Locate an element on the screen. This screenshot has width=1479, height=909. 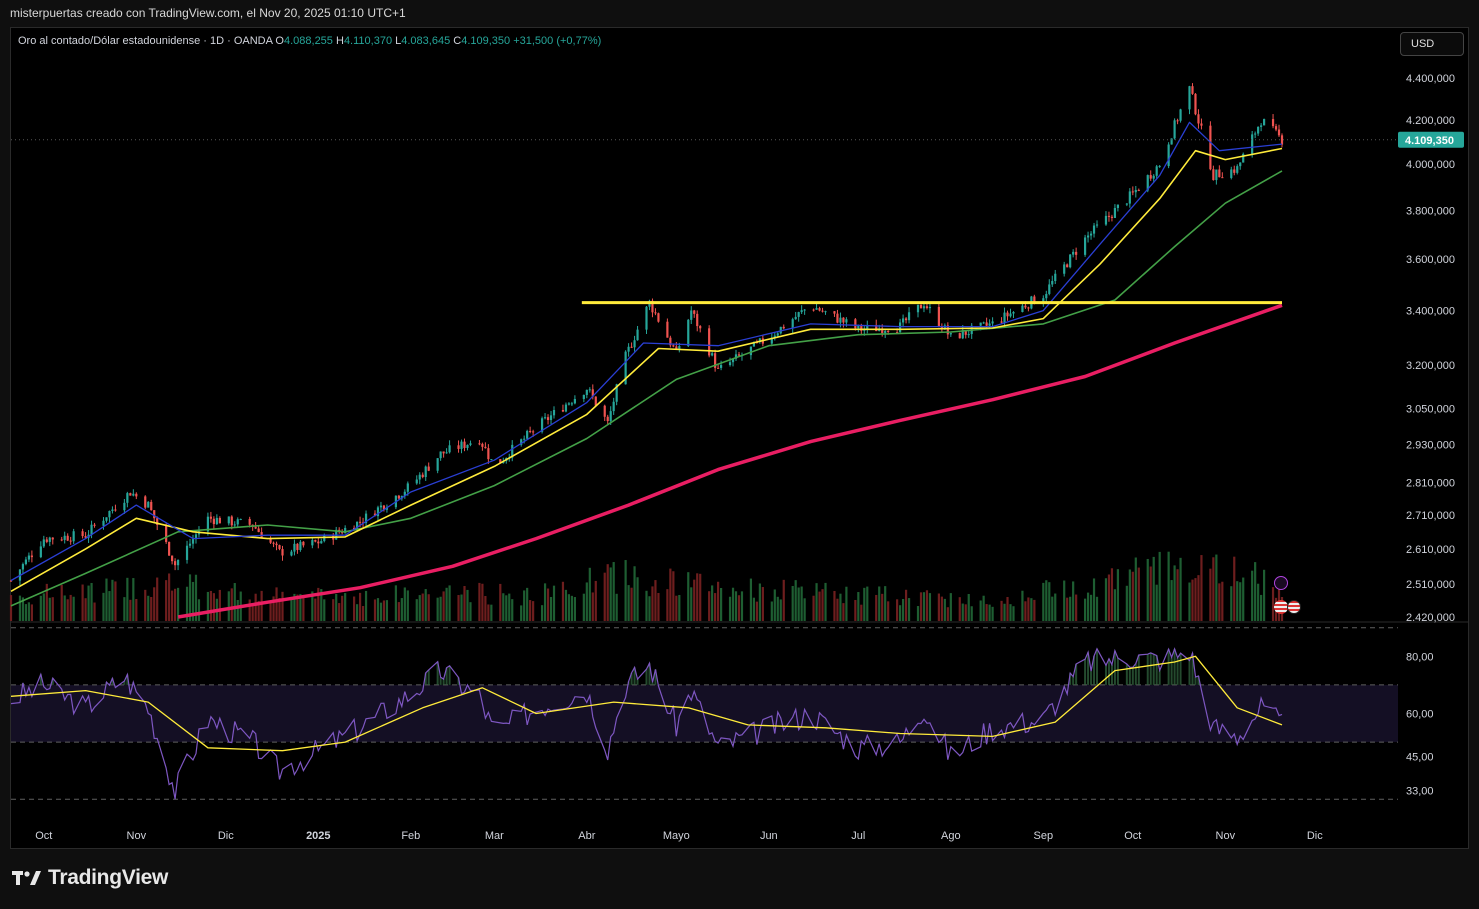
lightning-icon is located at coordinates (1281, 583).